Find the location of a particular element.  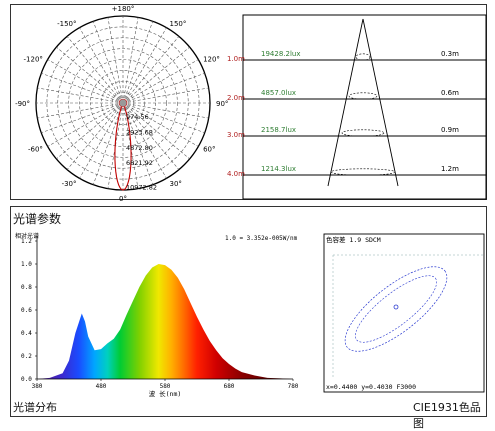

cone-diameter-label: 0.3m is located at coordinates (450, 54).